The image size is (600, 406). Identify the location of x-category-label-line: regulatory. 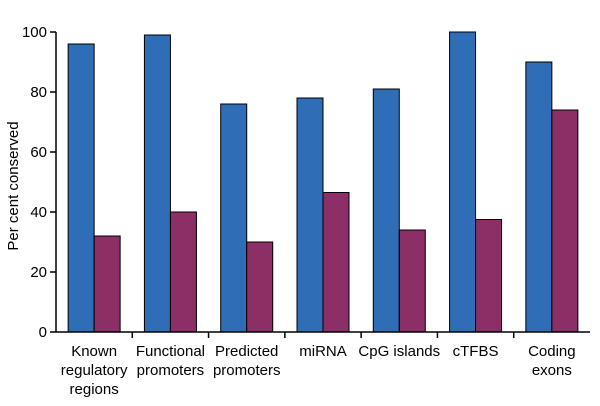
(94, 370).